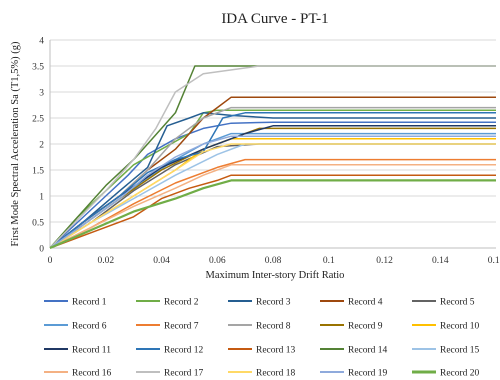 The height and width of the screenshot is (380, 500). I want to click on legend-label: Record 5, so click(457, 303).